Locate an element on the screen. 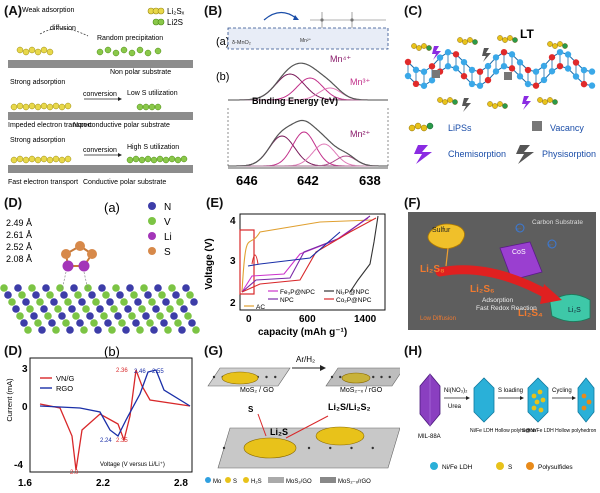 Image resolution: width=600 pixels, height=493 pixels. legend-mos2xrgo: MoS₂₋ₓ/rGO is located at coordinates (354, 482).